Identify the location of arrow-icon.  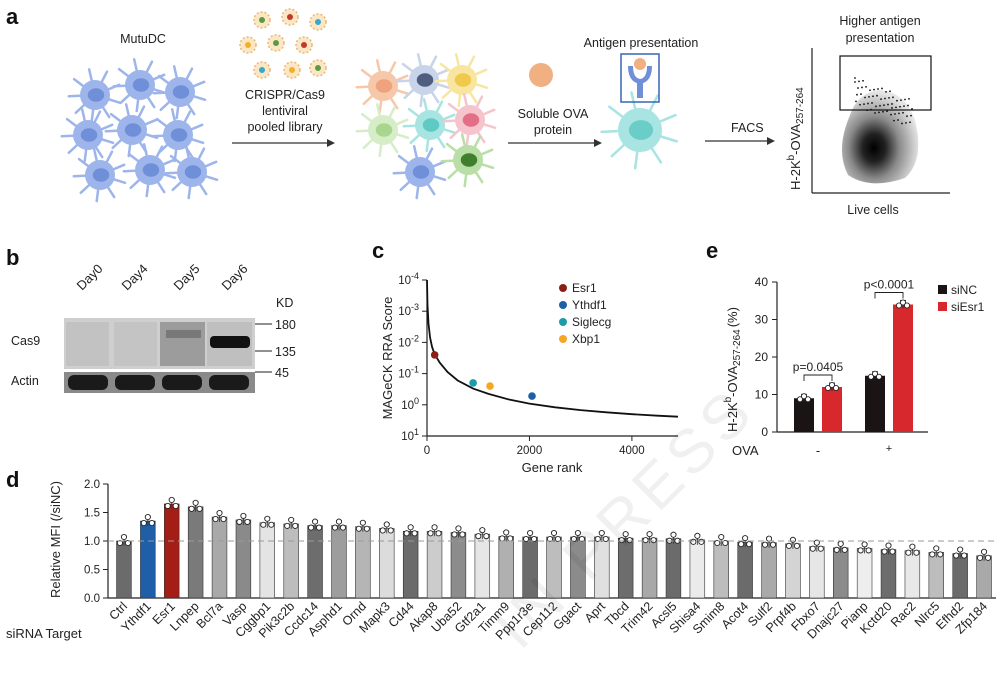
(283, 143).